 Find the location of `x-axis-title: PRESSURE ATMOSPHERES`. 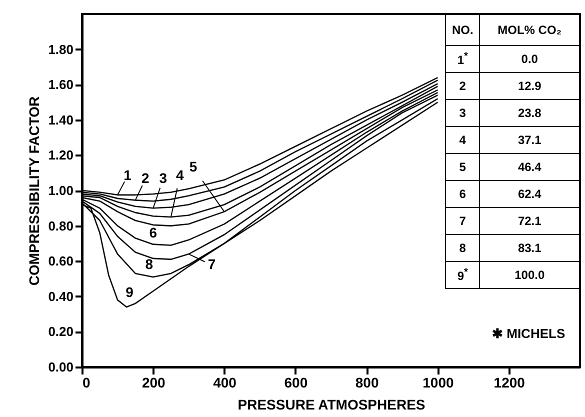

x-axis-title: PRESSURE ATMOSPHERES is located at coordinates (332, 404).